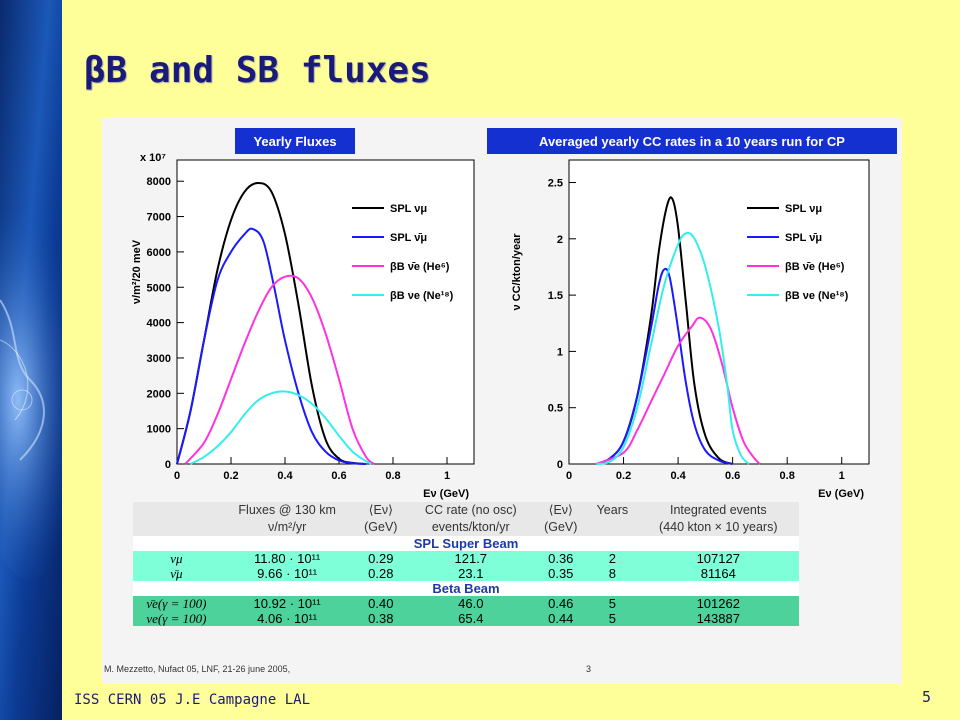  I want to click on table-row-cell: 8, so click(612, 573).